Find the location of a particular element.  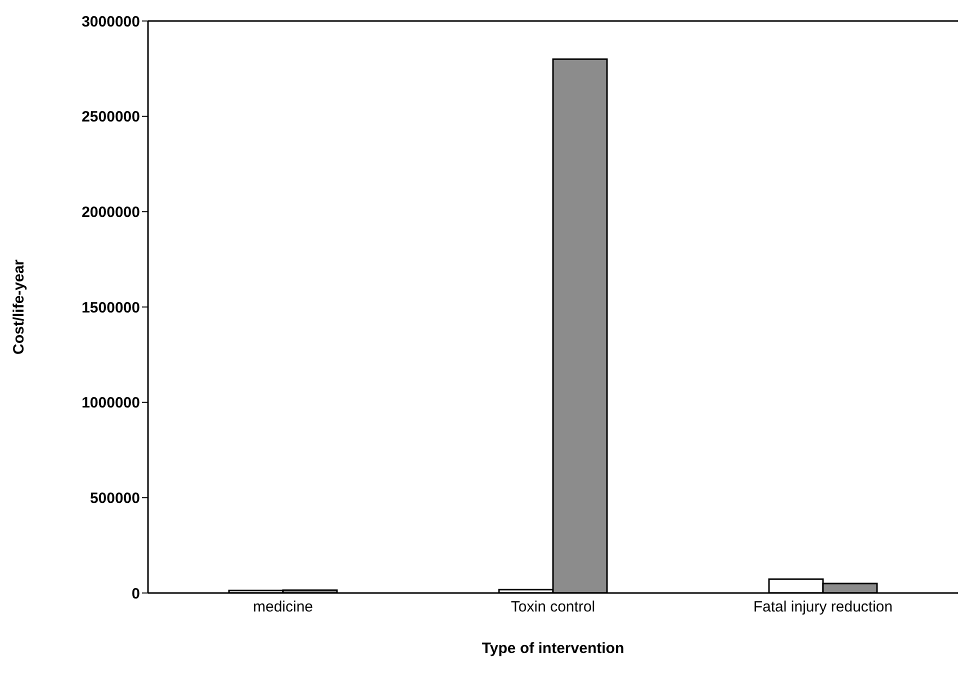

y-tick-label: 2000000 is located at coordinates (111, 212).